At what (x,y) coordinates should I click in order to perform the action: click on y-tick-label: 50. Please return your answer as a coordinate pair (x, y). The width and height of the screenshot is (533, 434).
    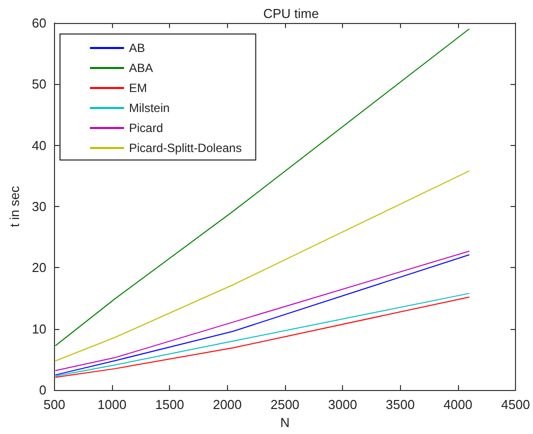
    Looking at the image, I should click on (39, 84).